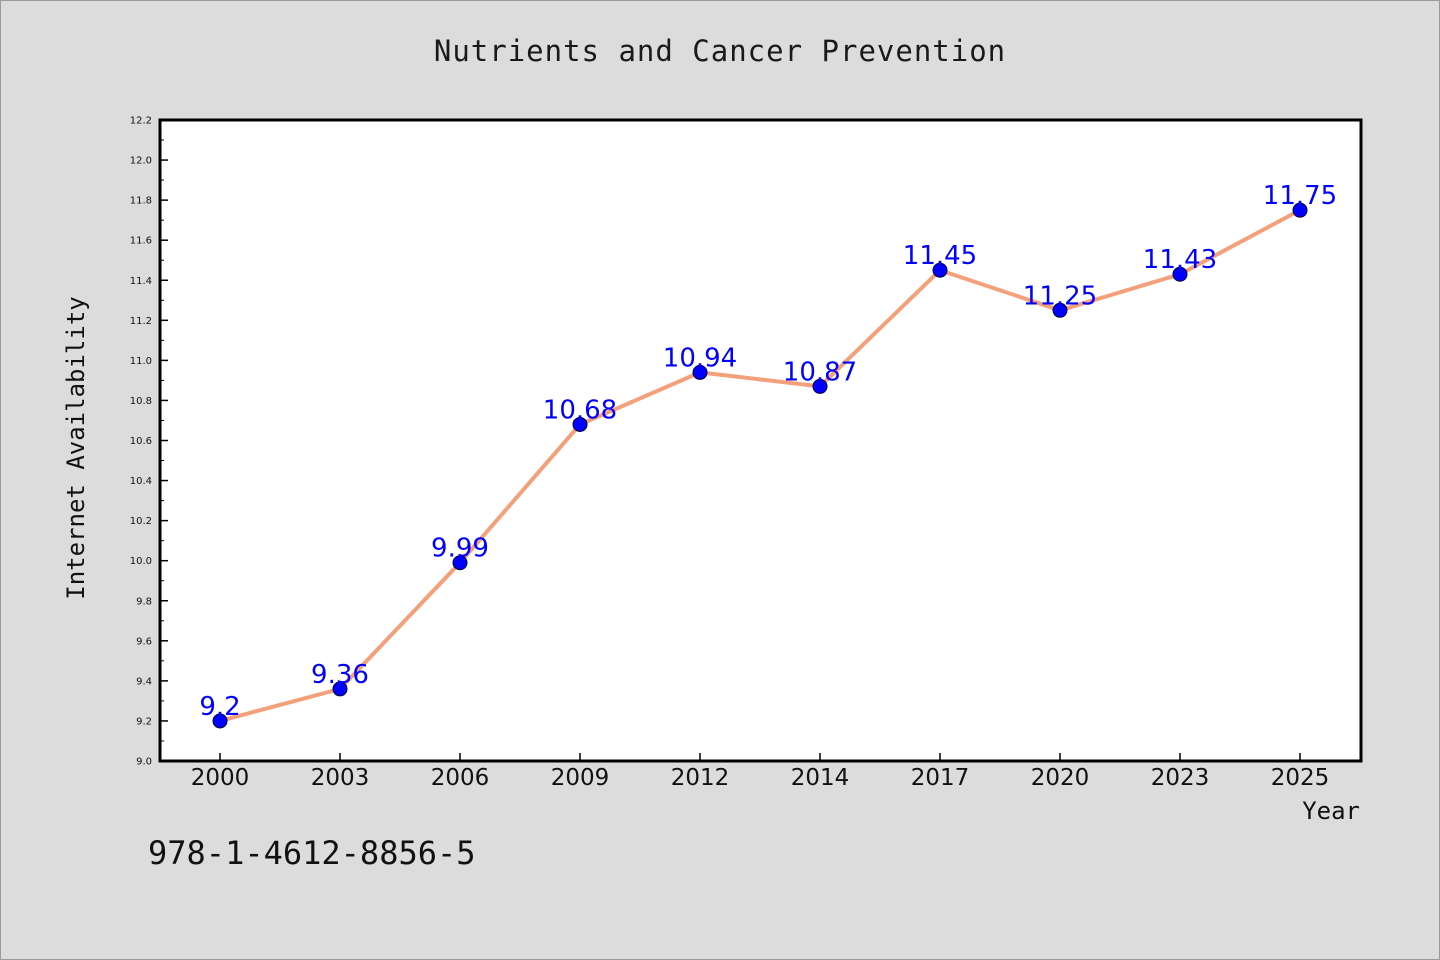 Image resolution: width=1440 pixels, height=960 pixels. What do you see at coordinates (580, 410) in the screenshot?
I see `data-label: 10.68` at bounding box center [580, 410].